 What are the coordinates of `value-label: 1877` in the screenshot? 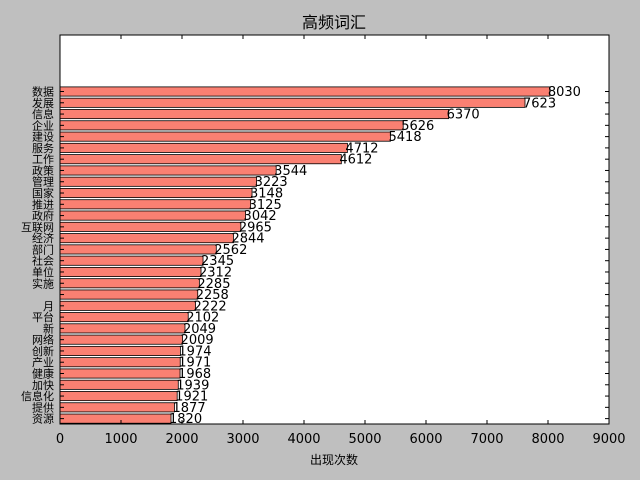 It's located at (189, 408).